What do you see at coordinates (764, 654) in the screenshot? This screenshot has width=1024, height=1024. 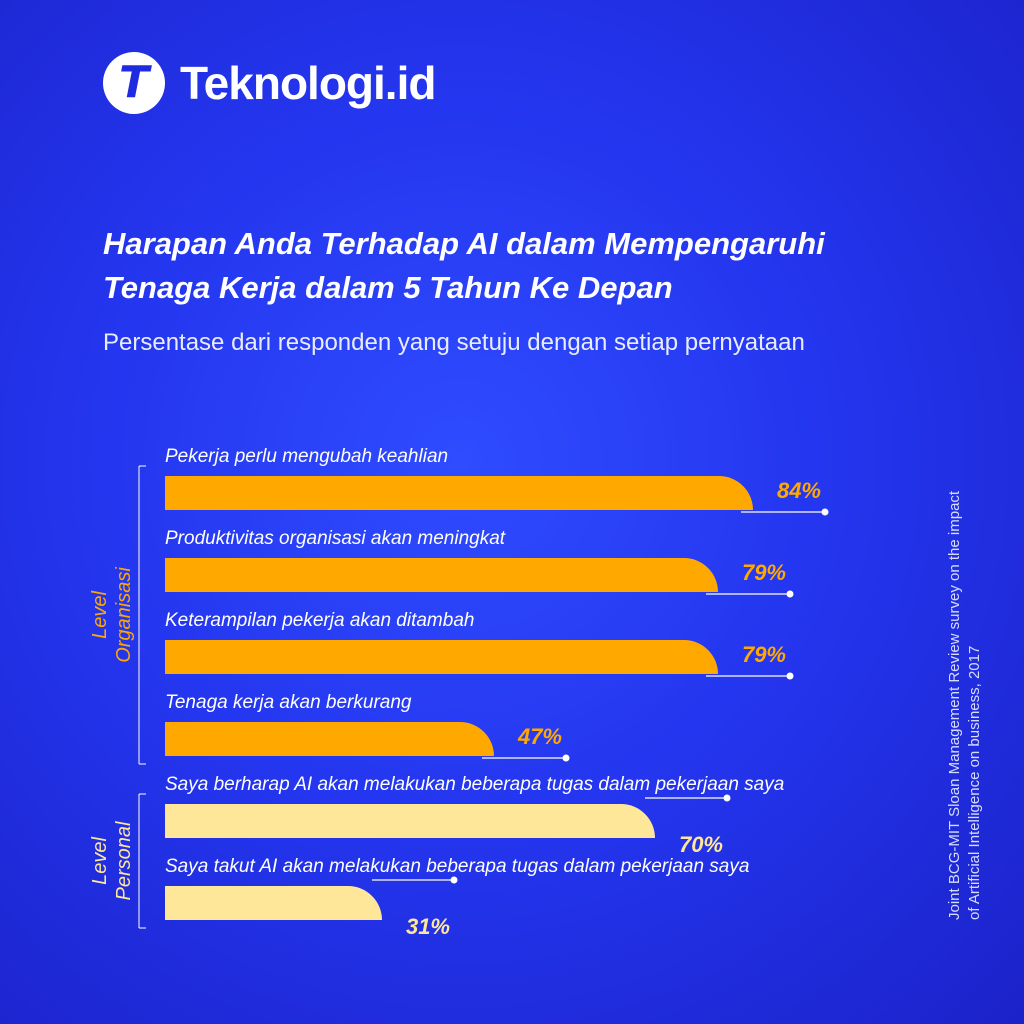 I see `value-label-0-2: 79%` at bounding box center [764, 654].